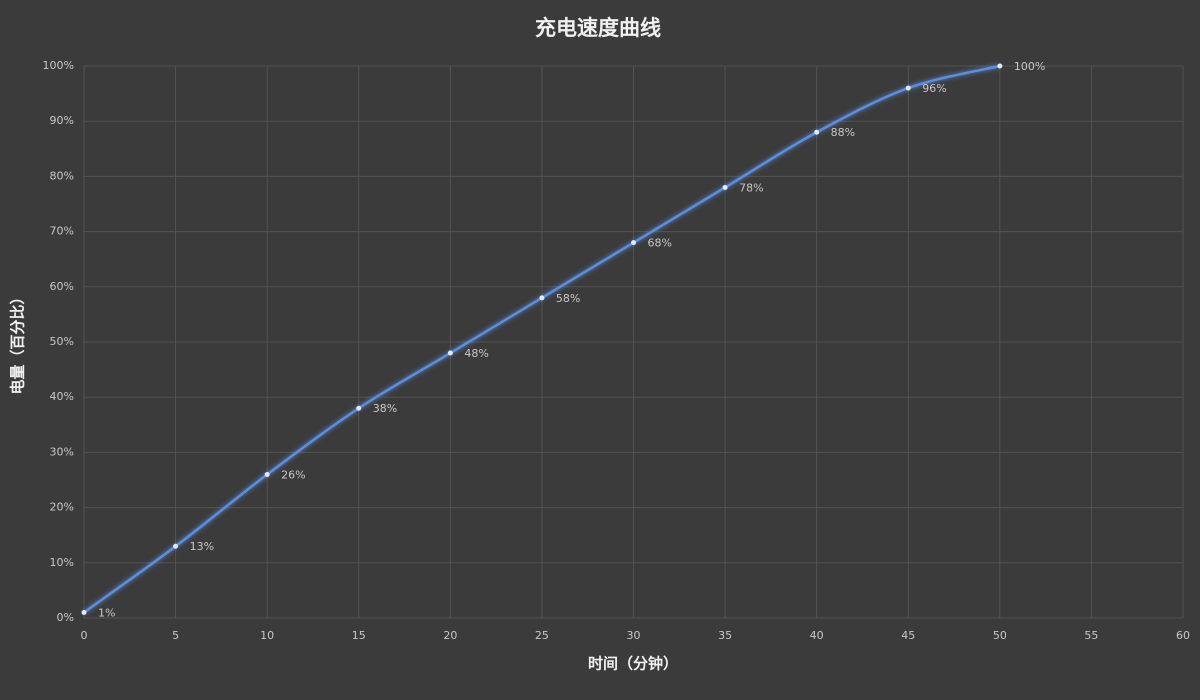 The width and height of the screenshot is (1200, 700). What do you see at coordinates (202, 546) in the screenshot?
I see `data-label: 13%` at bounding box center [202, 546].